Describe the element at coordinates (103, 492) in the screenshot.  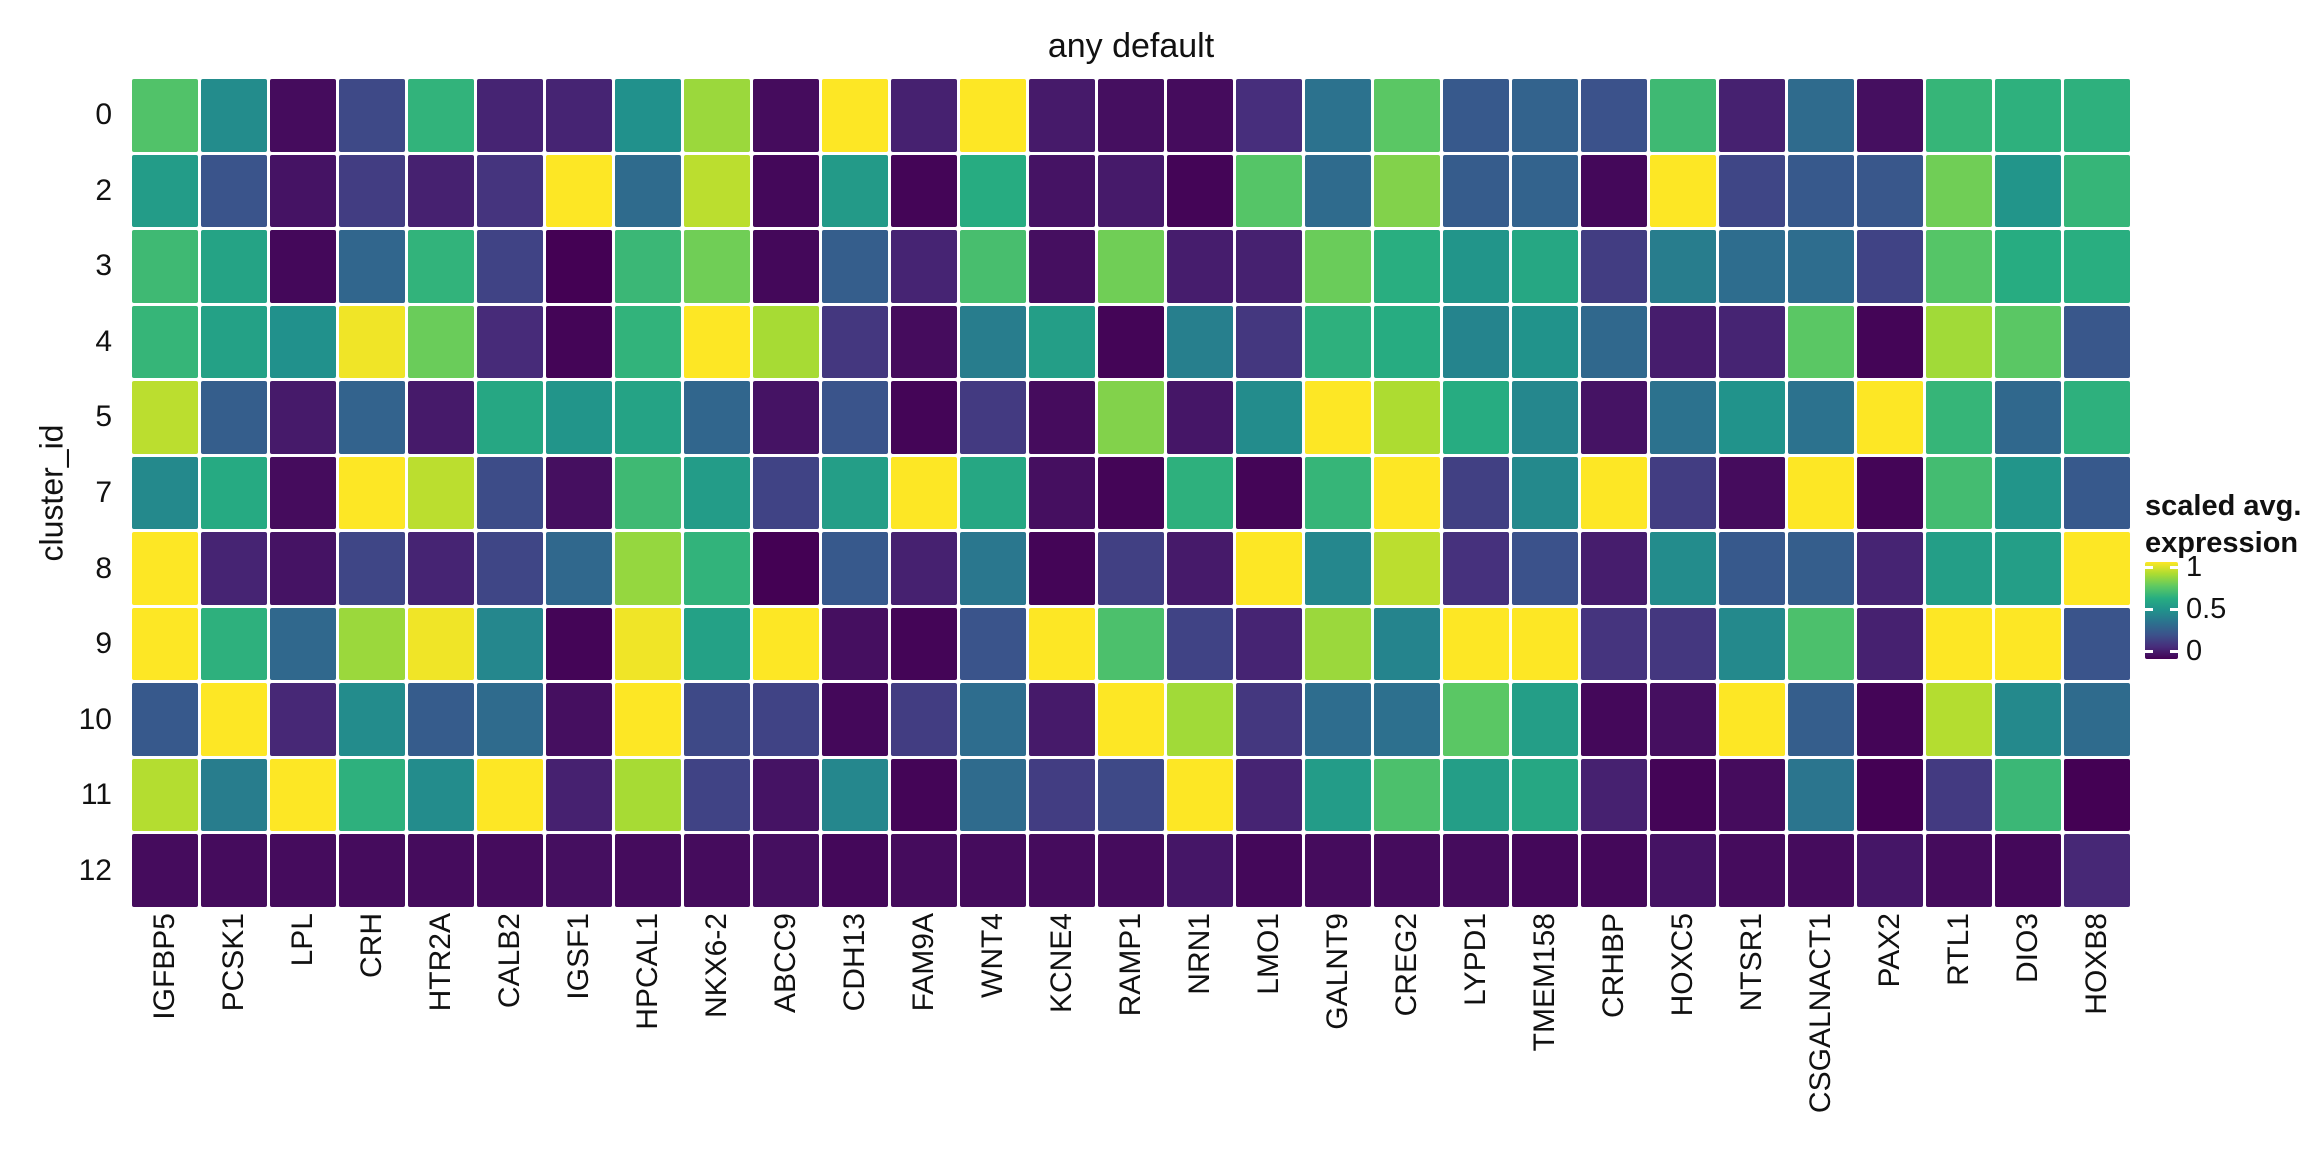
I see `y-tick-label: 7` at that location.